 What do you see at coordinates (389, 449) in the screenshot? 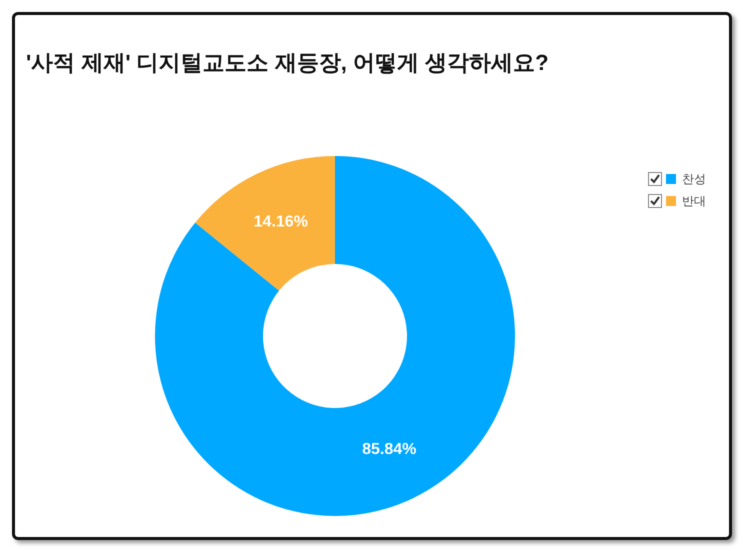
I see `data-label: 85.84%` at bounding box center [389, 449].